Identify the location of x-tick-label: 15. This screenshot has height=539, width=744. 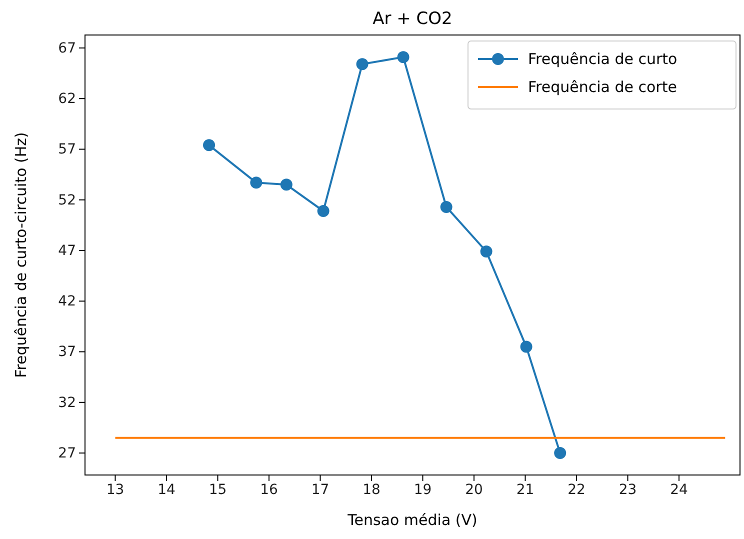
(217, 490).